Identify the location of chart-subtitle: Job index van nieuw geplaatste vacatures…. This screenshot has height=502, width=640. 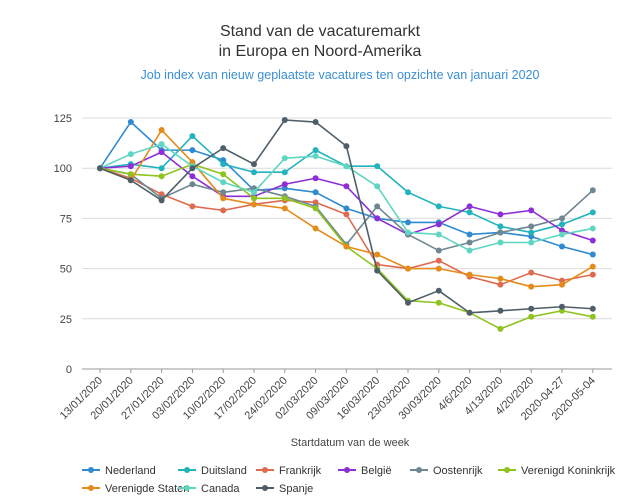
(340, 75).